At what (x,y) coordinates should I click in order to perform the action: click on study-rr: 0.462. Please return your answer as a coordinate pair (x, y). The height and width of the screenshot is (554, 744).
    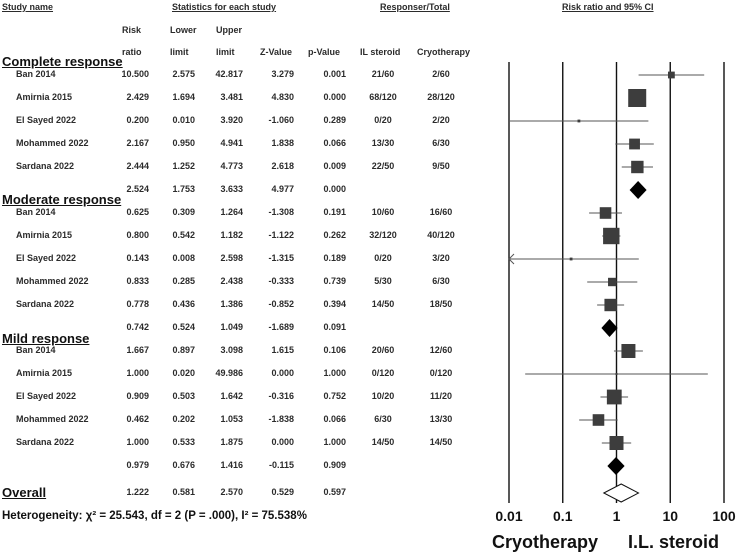
    Looking at the image, I should click on (137, 419).